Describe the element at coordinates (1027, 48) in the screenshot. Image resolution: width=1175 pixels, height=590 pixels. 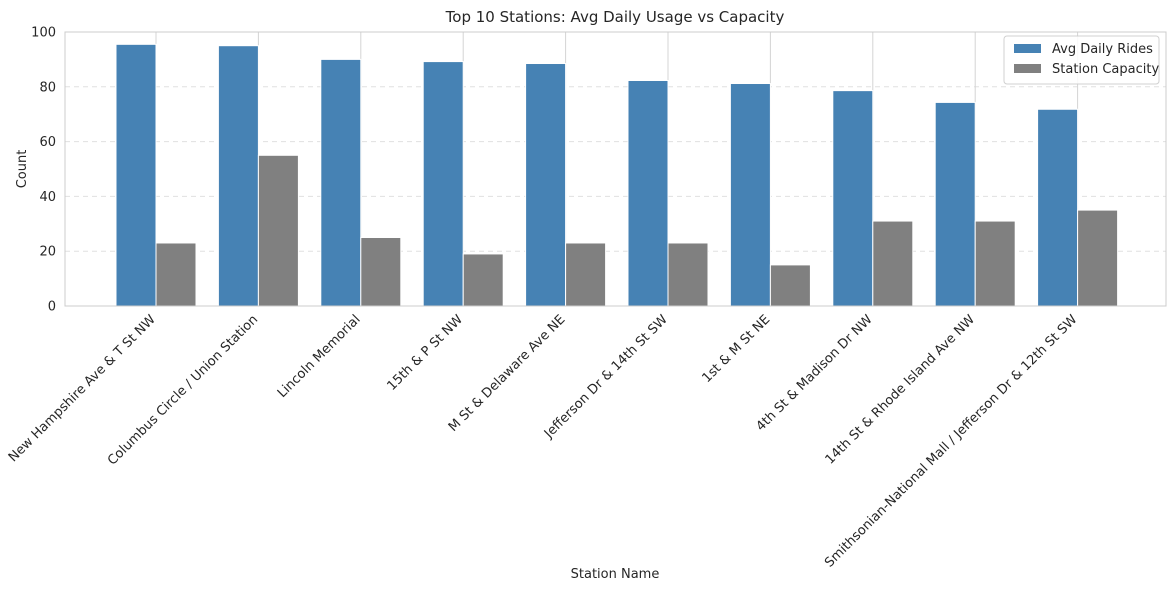
I see `legend-swatch-rides` at that location.